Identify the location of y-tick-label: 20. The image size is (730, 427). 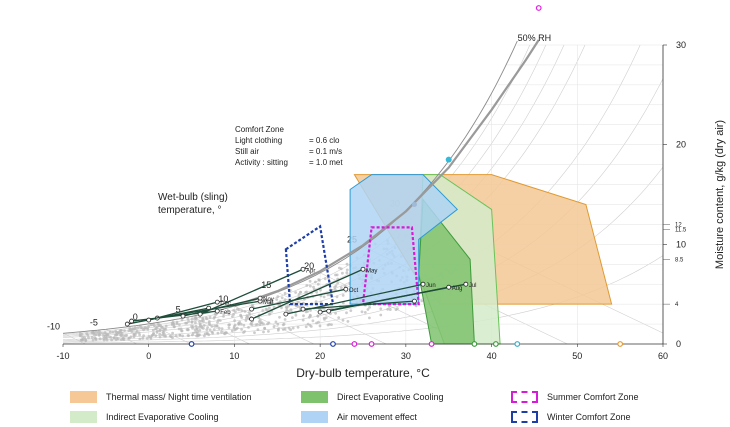
(681, 145).